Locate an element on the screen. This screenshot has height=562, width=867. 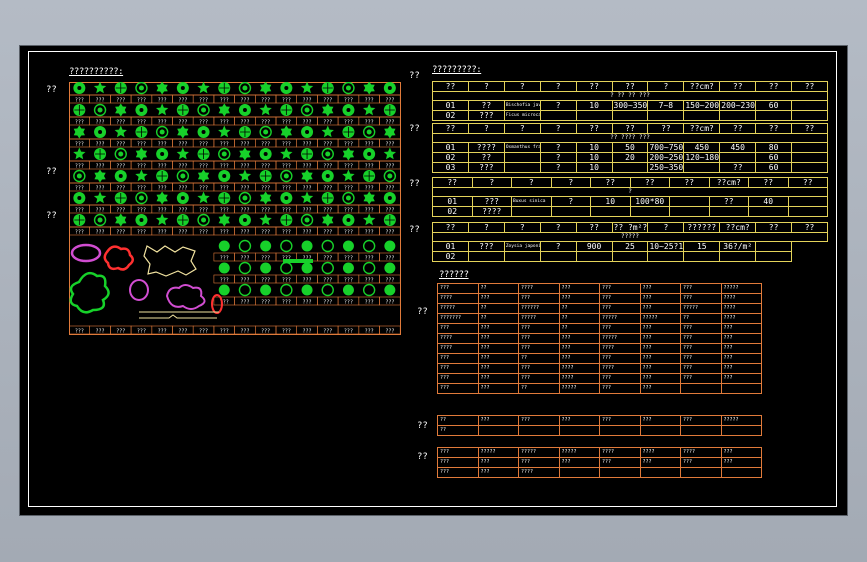
table-row: 01??? Buxus sinica? 10 100*80?? 40 is located at coordinates (630, 201).